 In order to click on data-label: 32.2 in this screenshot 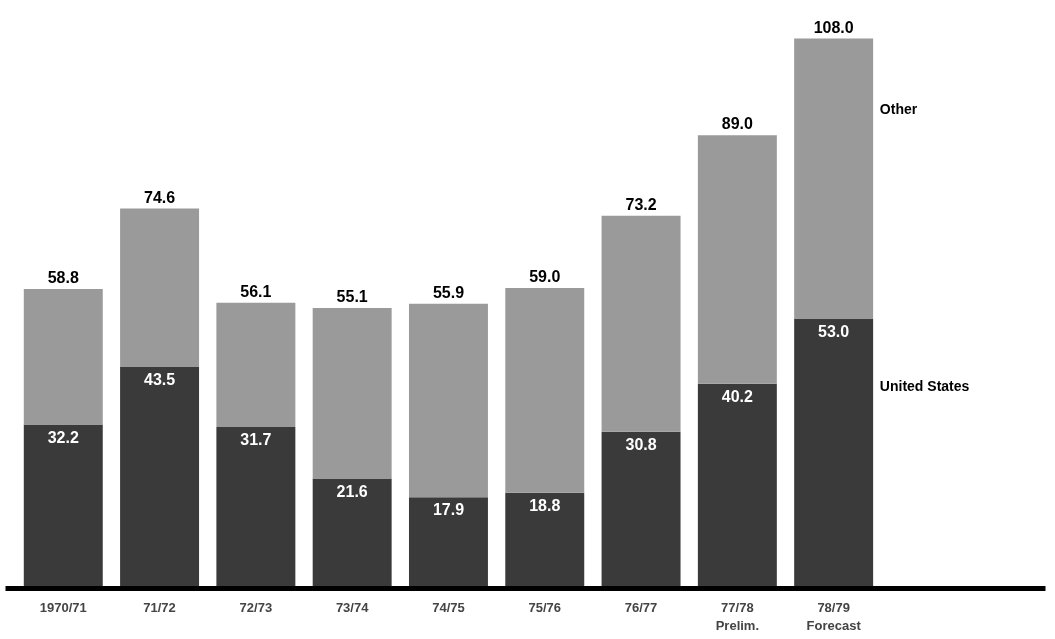, I will do `click(63, 437)`.